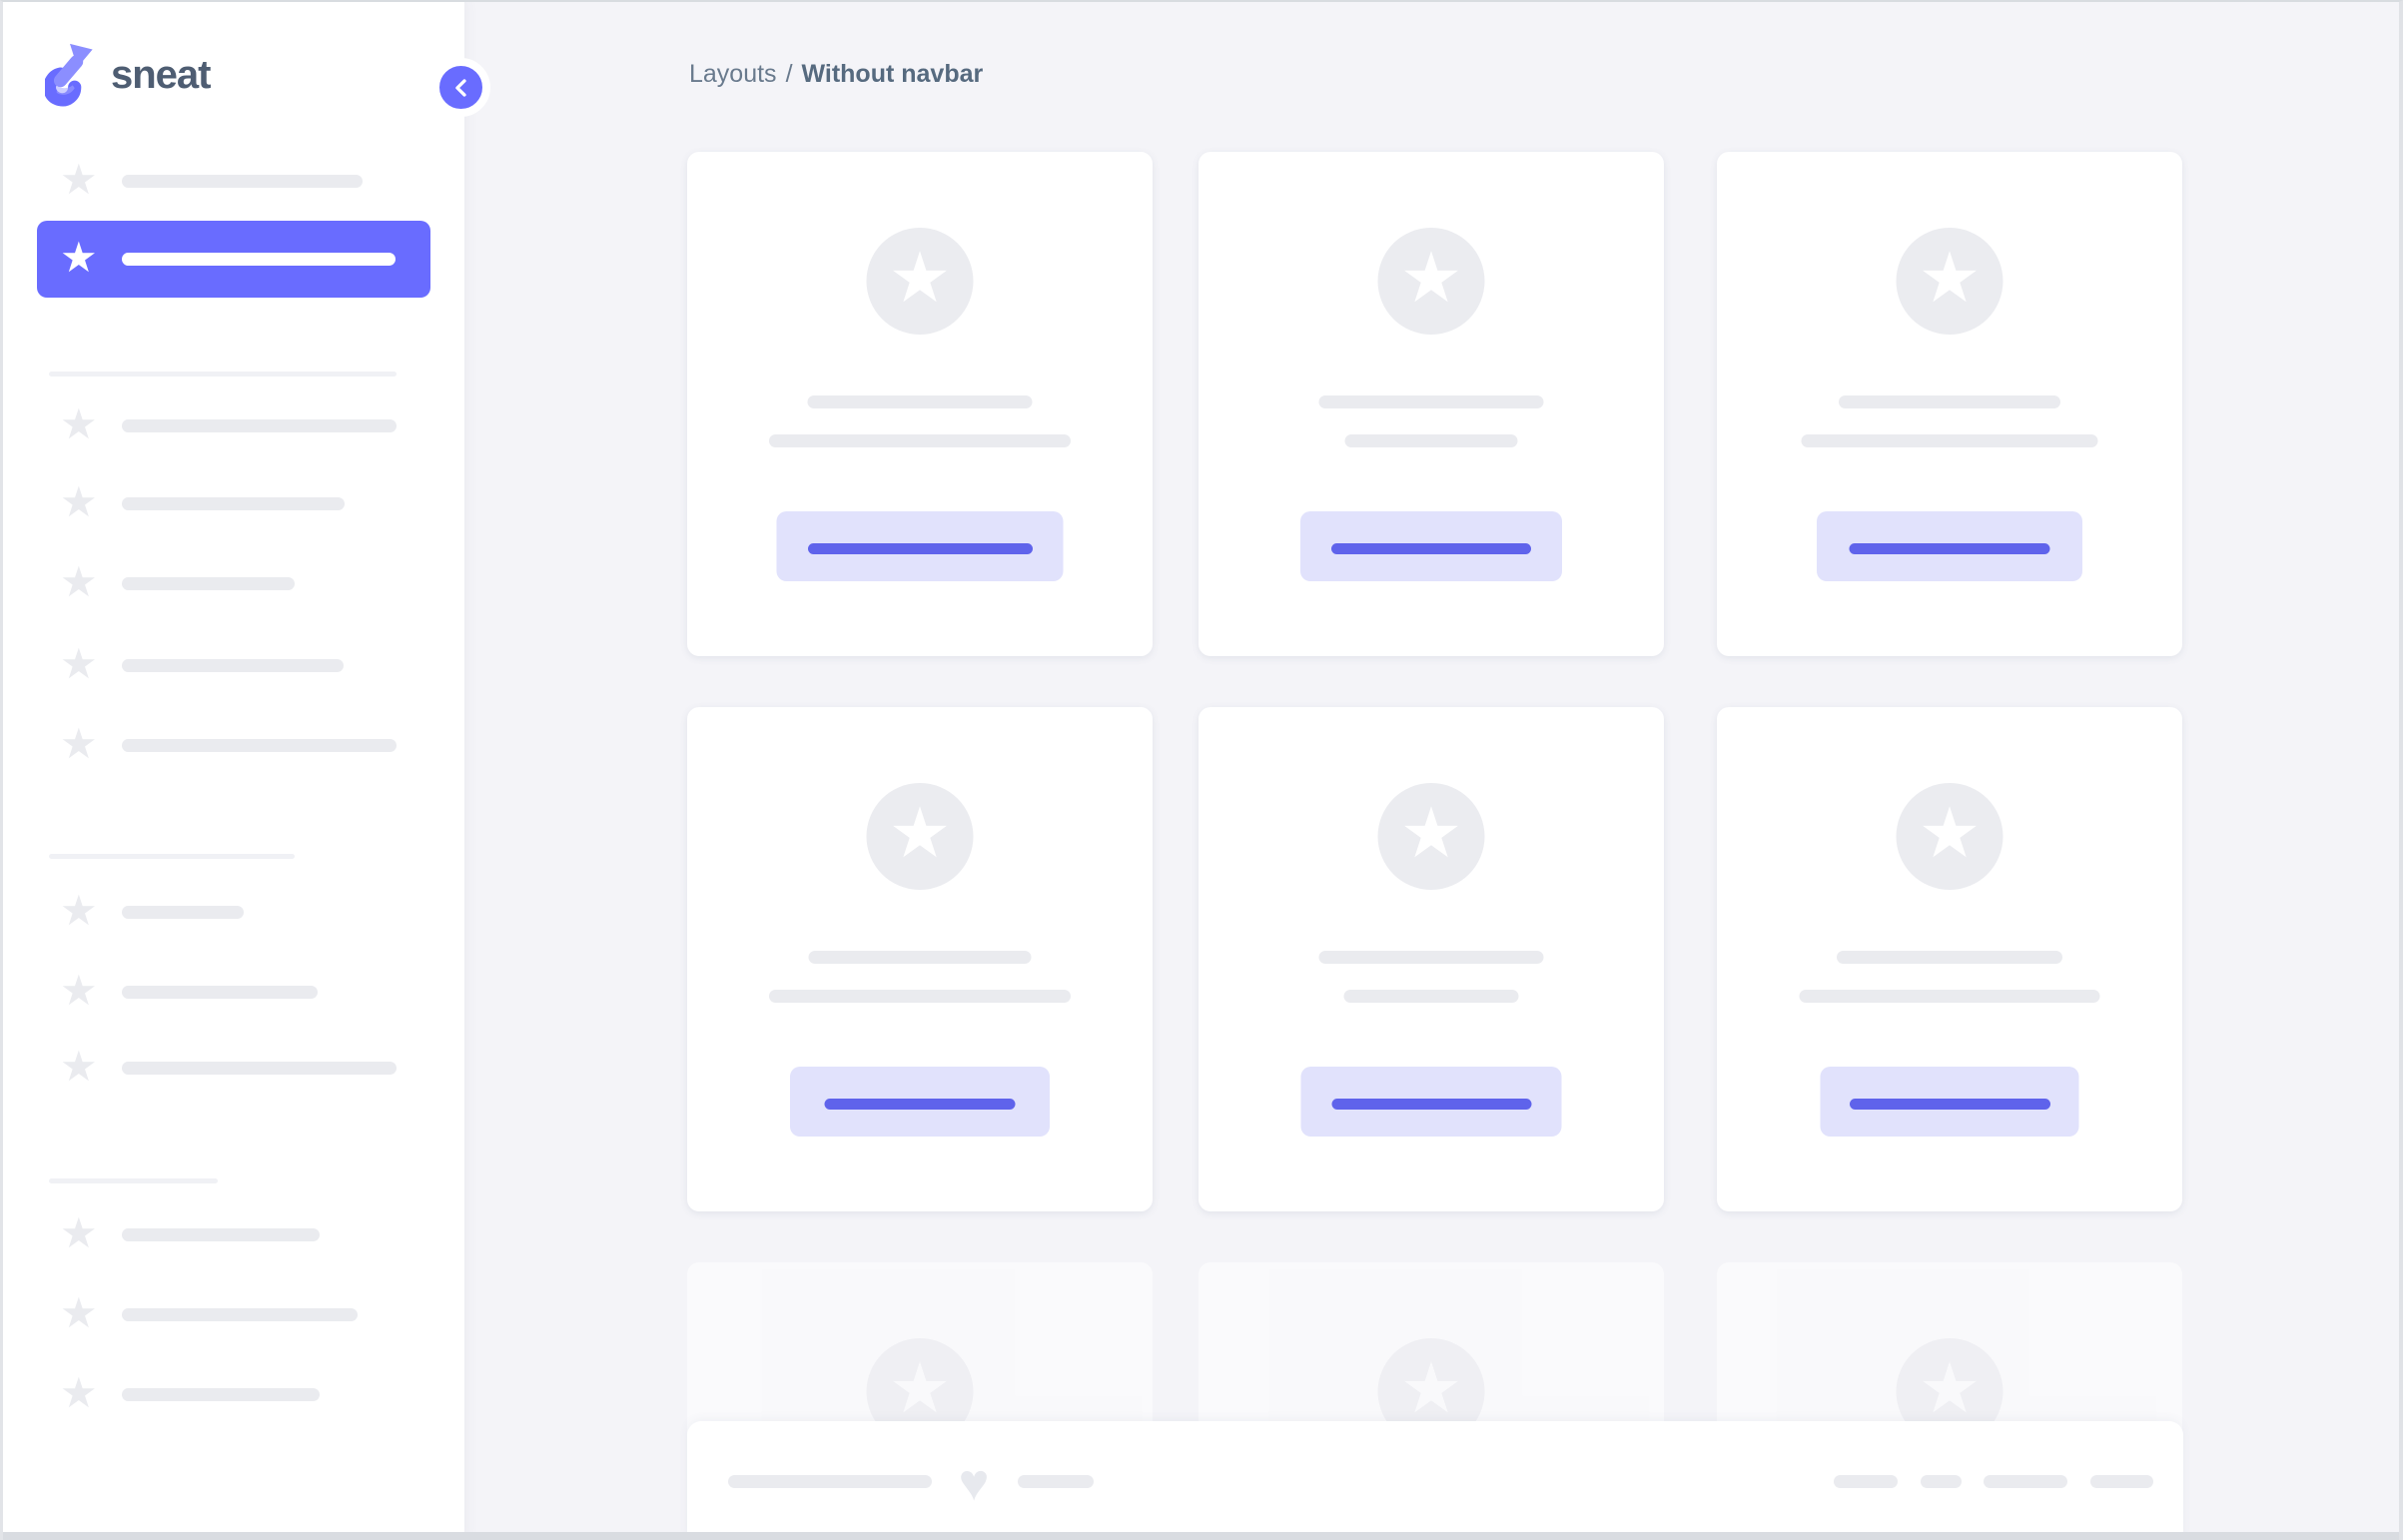 The image size is (2403, 1540). Describe the element at coordinates (1435, 1480) in the screenshot. I see `footer-bar: ♥` at that location.